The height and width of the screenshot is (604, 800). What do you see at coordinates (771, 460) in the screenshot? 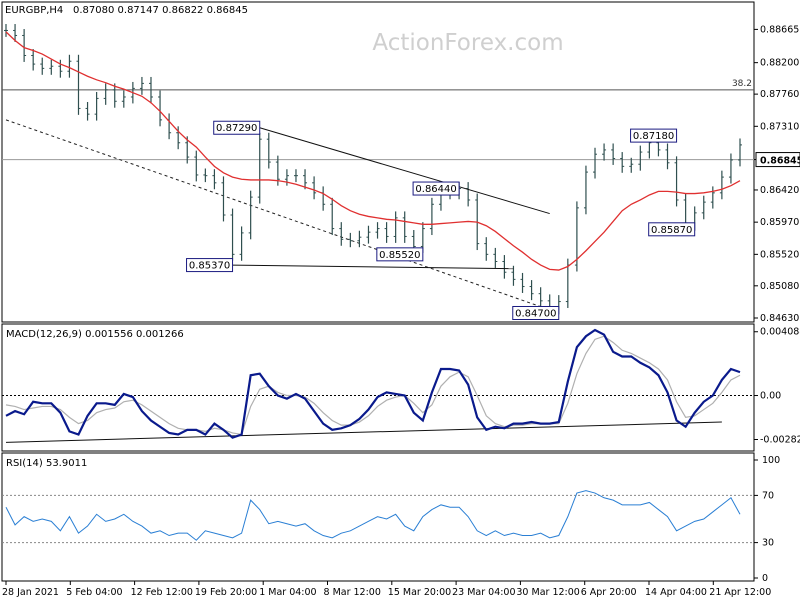
I see `rsi-tick-label: 100` at bounding box center [771, 460].